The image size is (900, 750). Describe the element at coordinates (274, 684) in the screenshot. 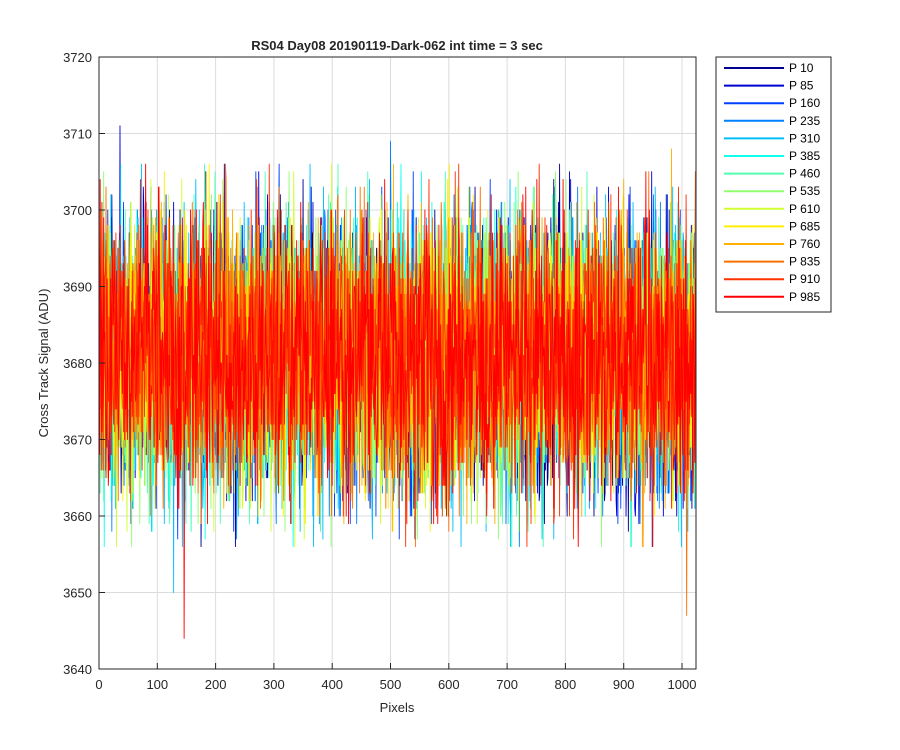

I see `x-tick-label: 300` at that location.